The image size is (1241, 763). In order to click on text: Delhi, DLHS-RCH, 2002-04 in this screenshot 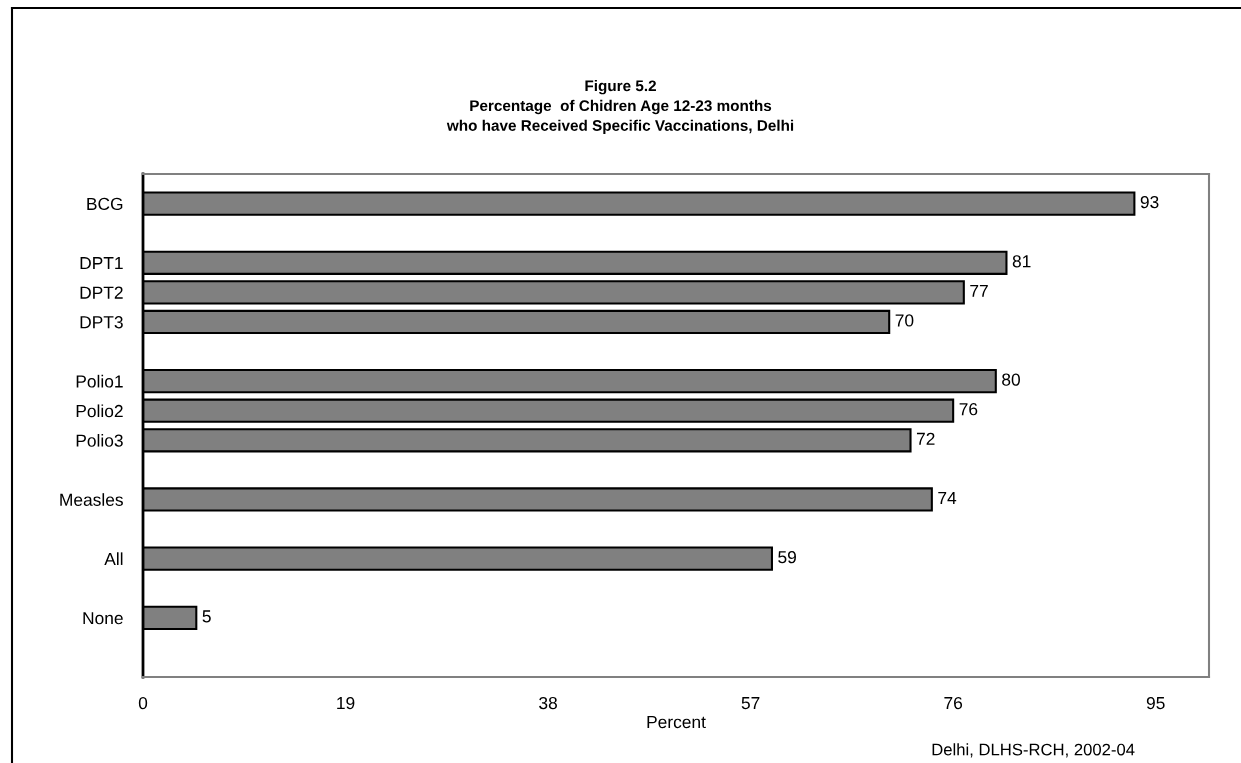, I will do `click(1033, 750)`.